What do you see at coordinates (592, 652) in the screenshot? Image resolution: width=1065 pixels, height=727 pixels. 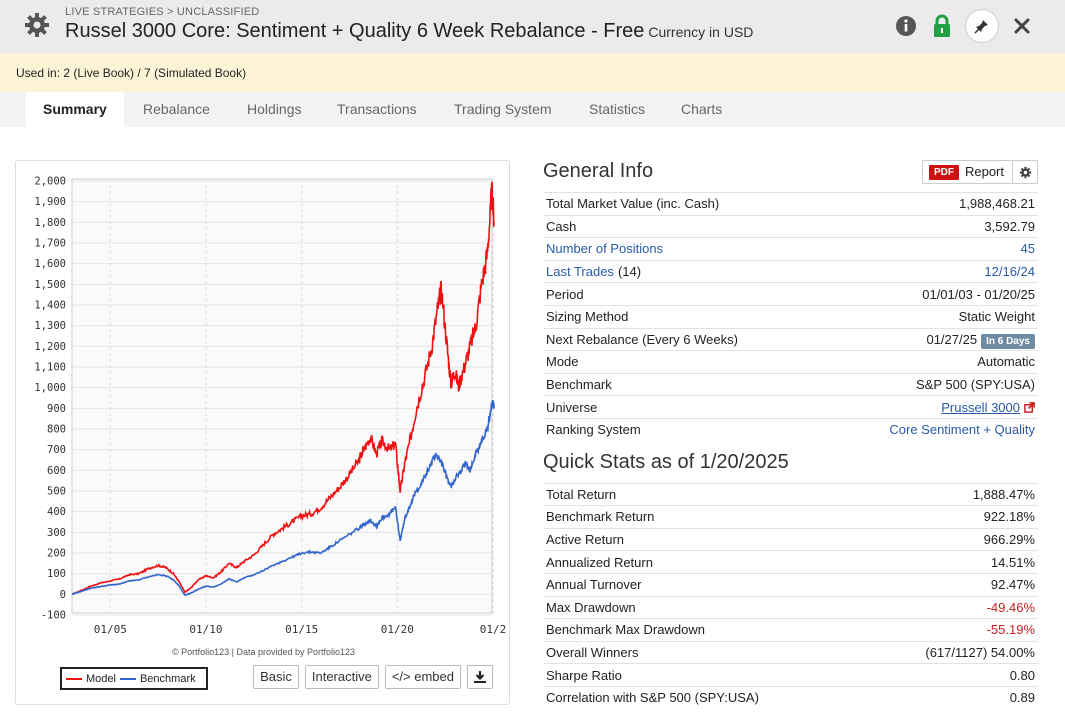 I see `row-key-text: Overall Winners` at bounding box center [592, 652].